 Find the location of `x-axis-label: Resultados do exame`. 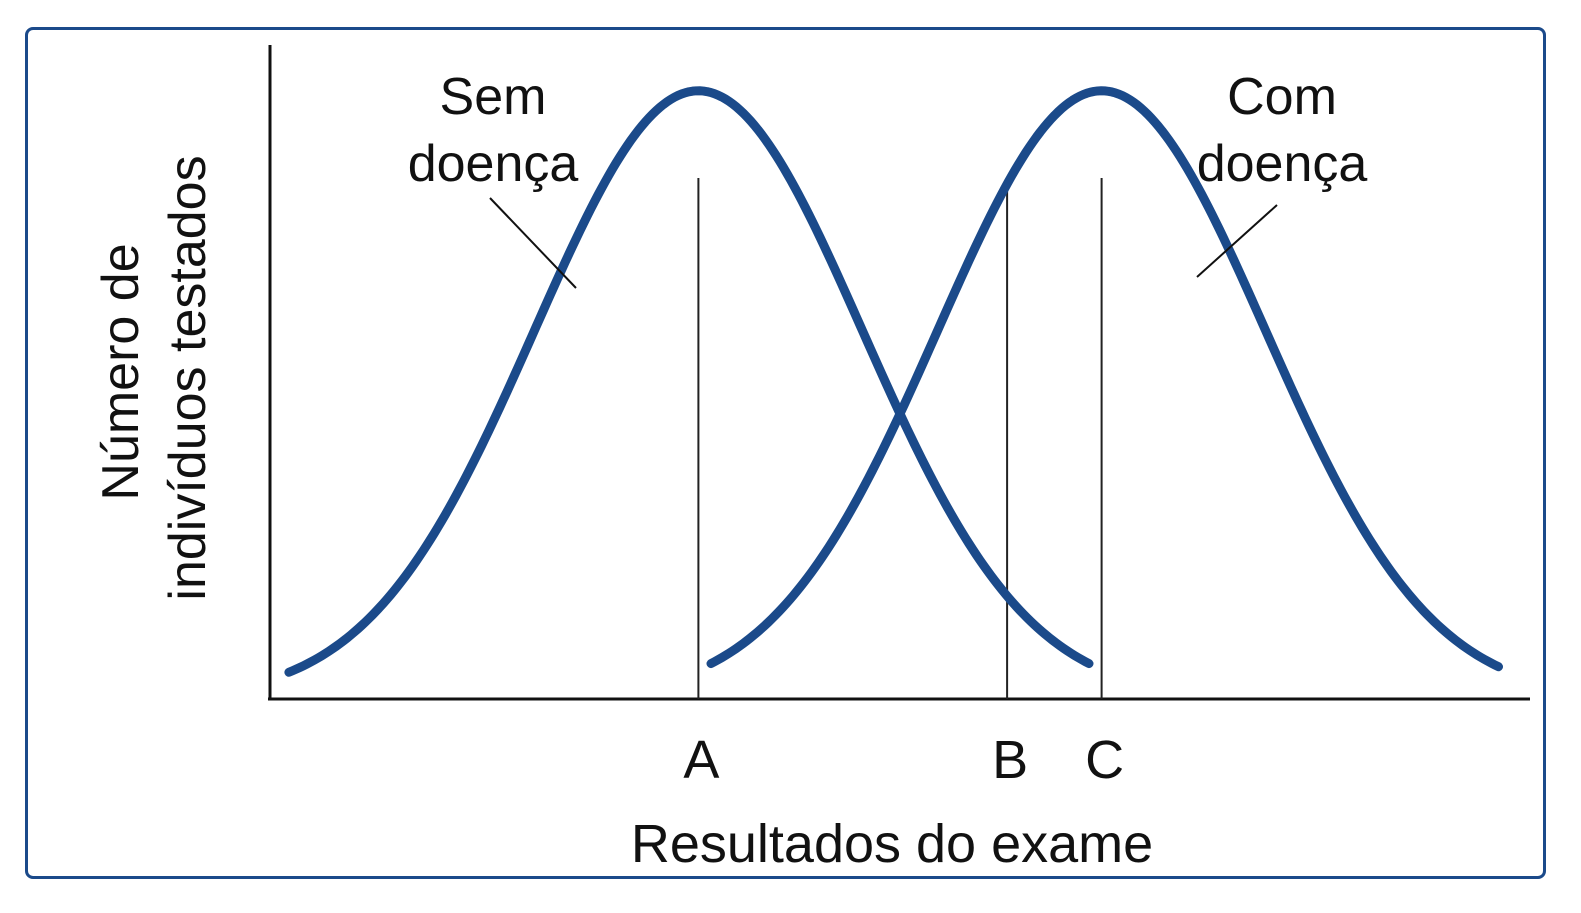

x-axis-label: Resultados do exame is located at coordinates (892, 844).